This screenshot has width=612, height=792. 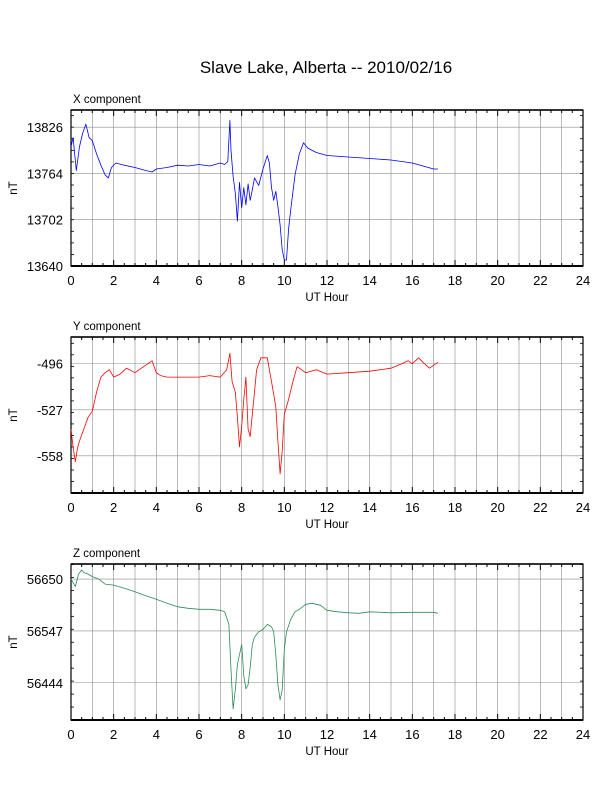 I want to click on y-tick-label: 13826, so click(x=45, y=127).